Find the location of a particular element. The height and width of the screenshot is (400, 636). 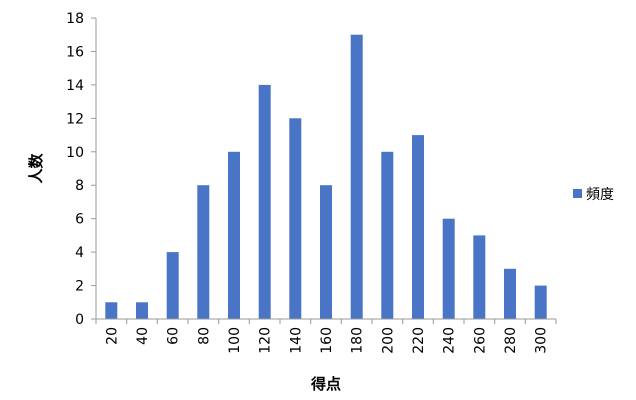

x-tick-label: 240 is located at coordinates (450, 340).